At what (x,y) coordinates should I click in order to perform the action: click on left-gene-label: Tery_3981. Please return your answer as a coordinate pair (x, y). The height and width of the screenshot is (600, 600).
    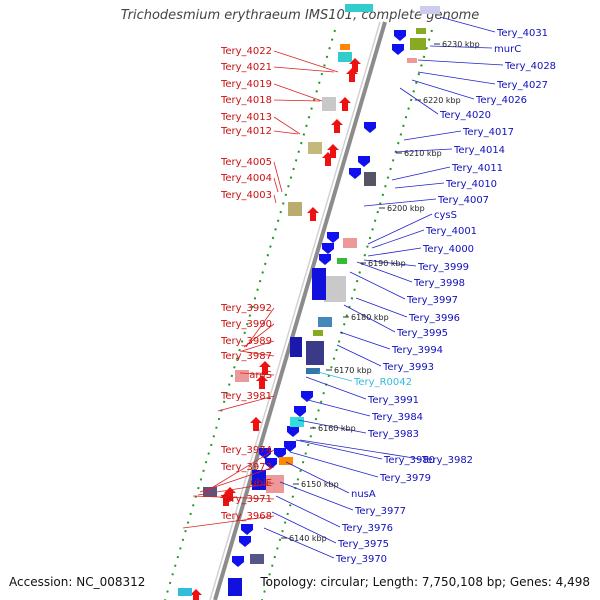
    Looking at the image, I should click on (246, 396).